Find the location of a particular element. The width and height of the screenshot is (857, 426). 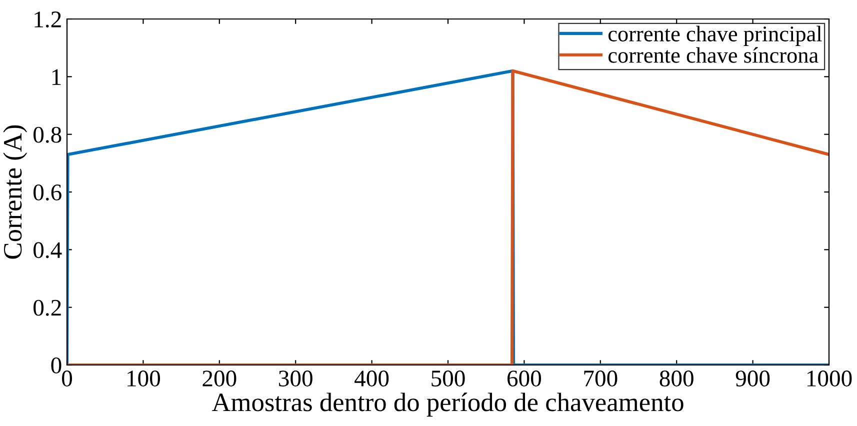

y-tick-label: 0.4 is located at coordinates (48, 250).